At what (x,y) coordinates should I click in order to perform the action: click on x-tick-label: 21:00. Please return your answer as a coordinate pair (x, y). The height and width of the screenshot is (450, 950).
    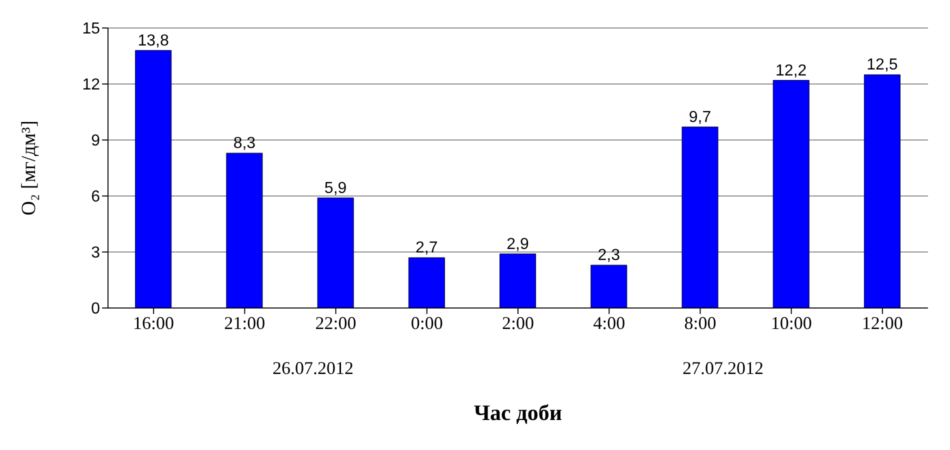
    Looking at the image, I should click on (245, 322).